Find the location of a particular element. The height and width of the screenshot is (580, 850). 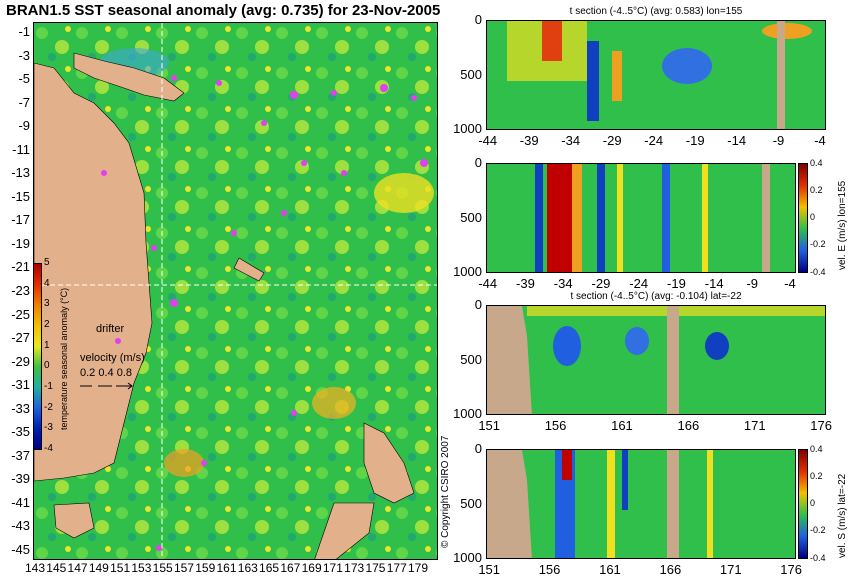

panel3-y-axis: 0 500 1000 is located at coordinates (462, 359).